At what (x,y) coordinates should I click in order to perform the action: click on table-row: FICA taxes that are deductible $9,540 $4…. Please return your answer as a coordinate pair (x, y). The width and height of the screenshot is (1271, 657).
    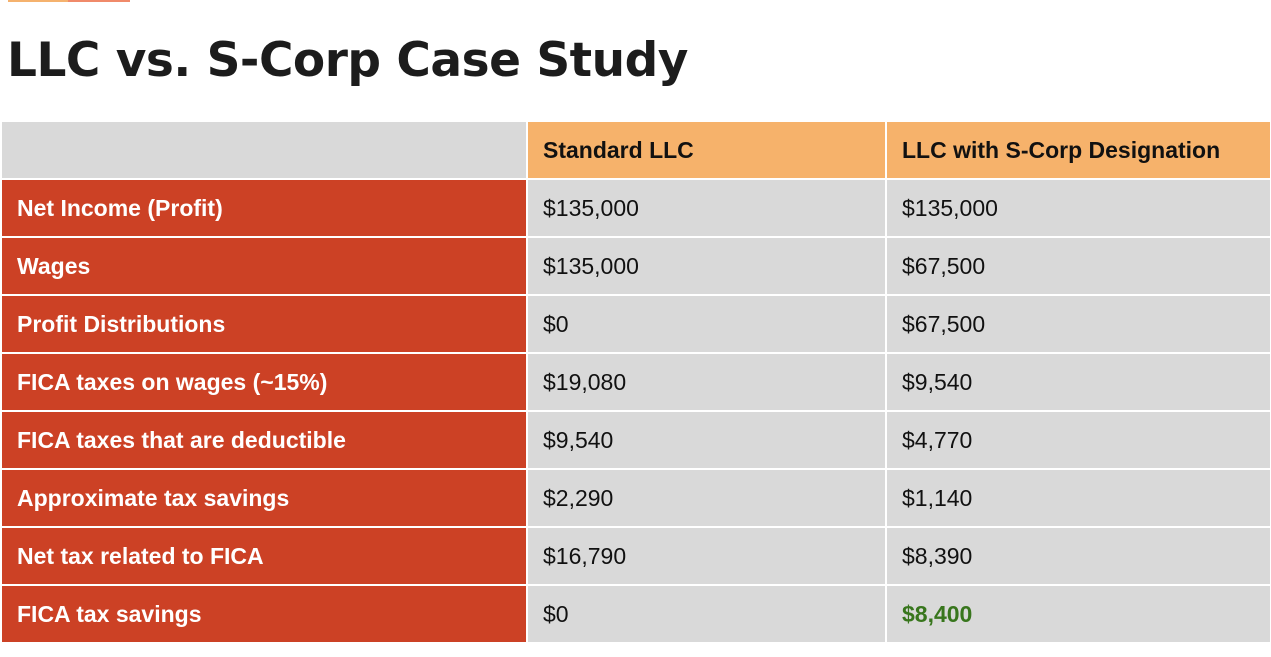
    Looking at the image, I should click on (635, 440).